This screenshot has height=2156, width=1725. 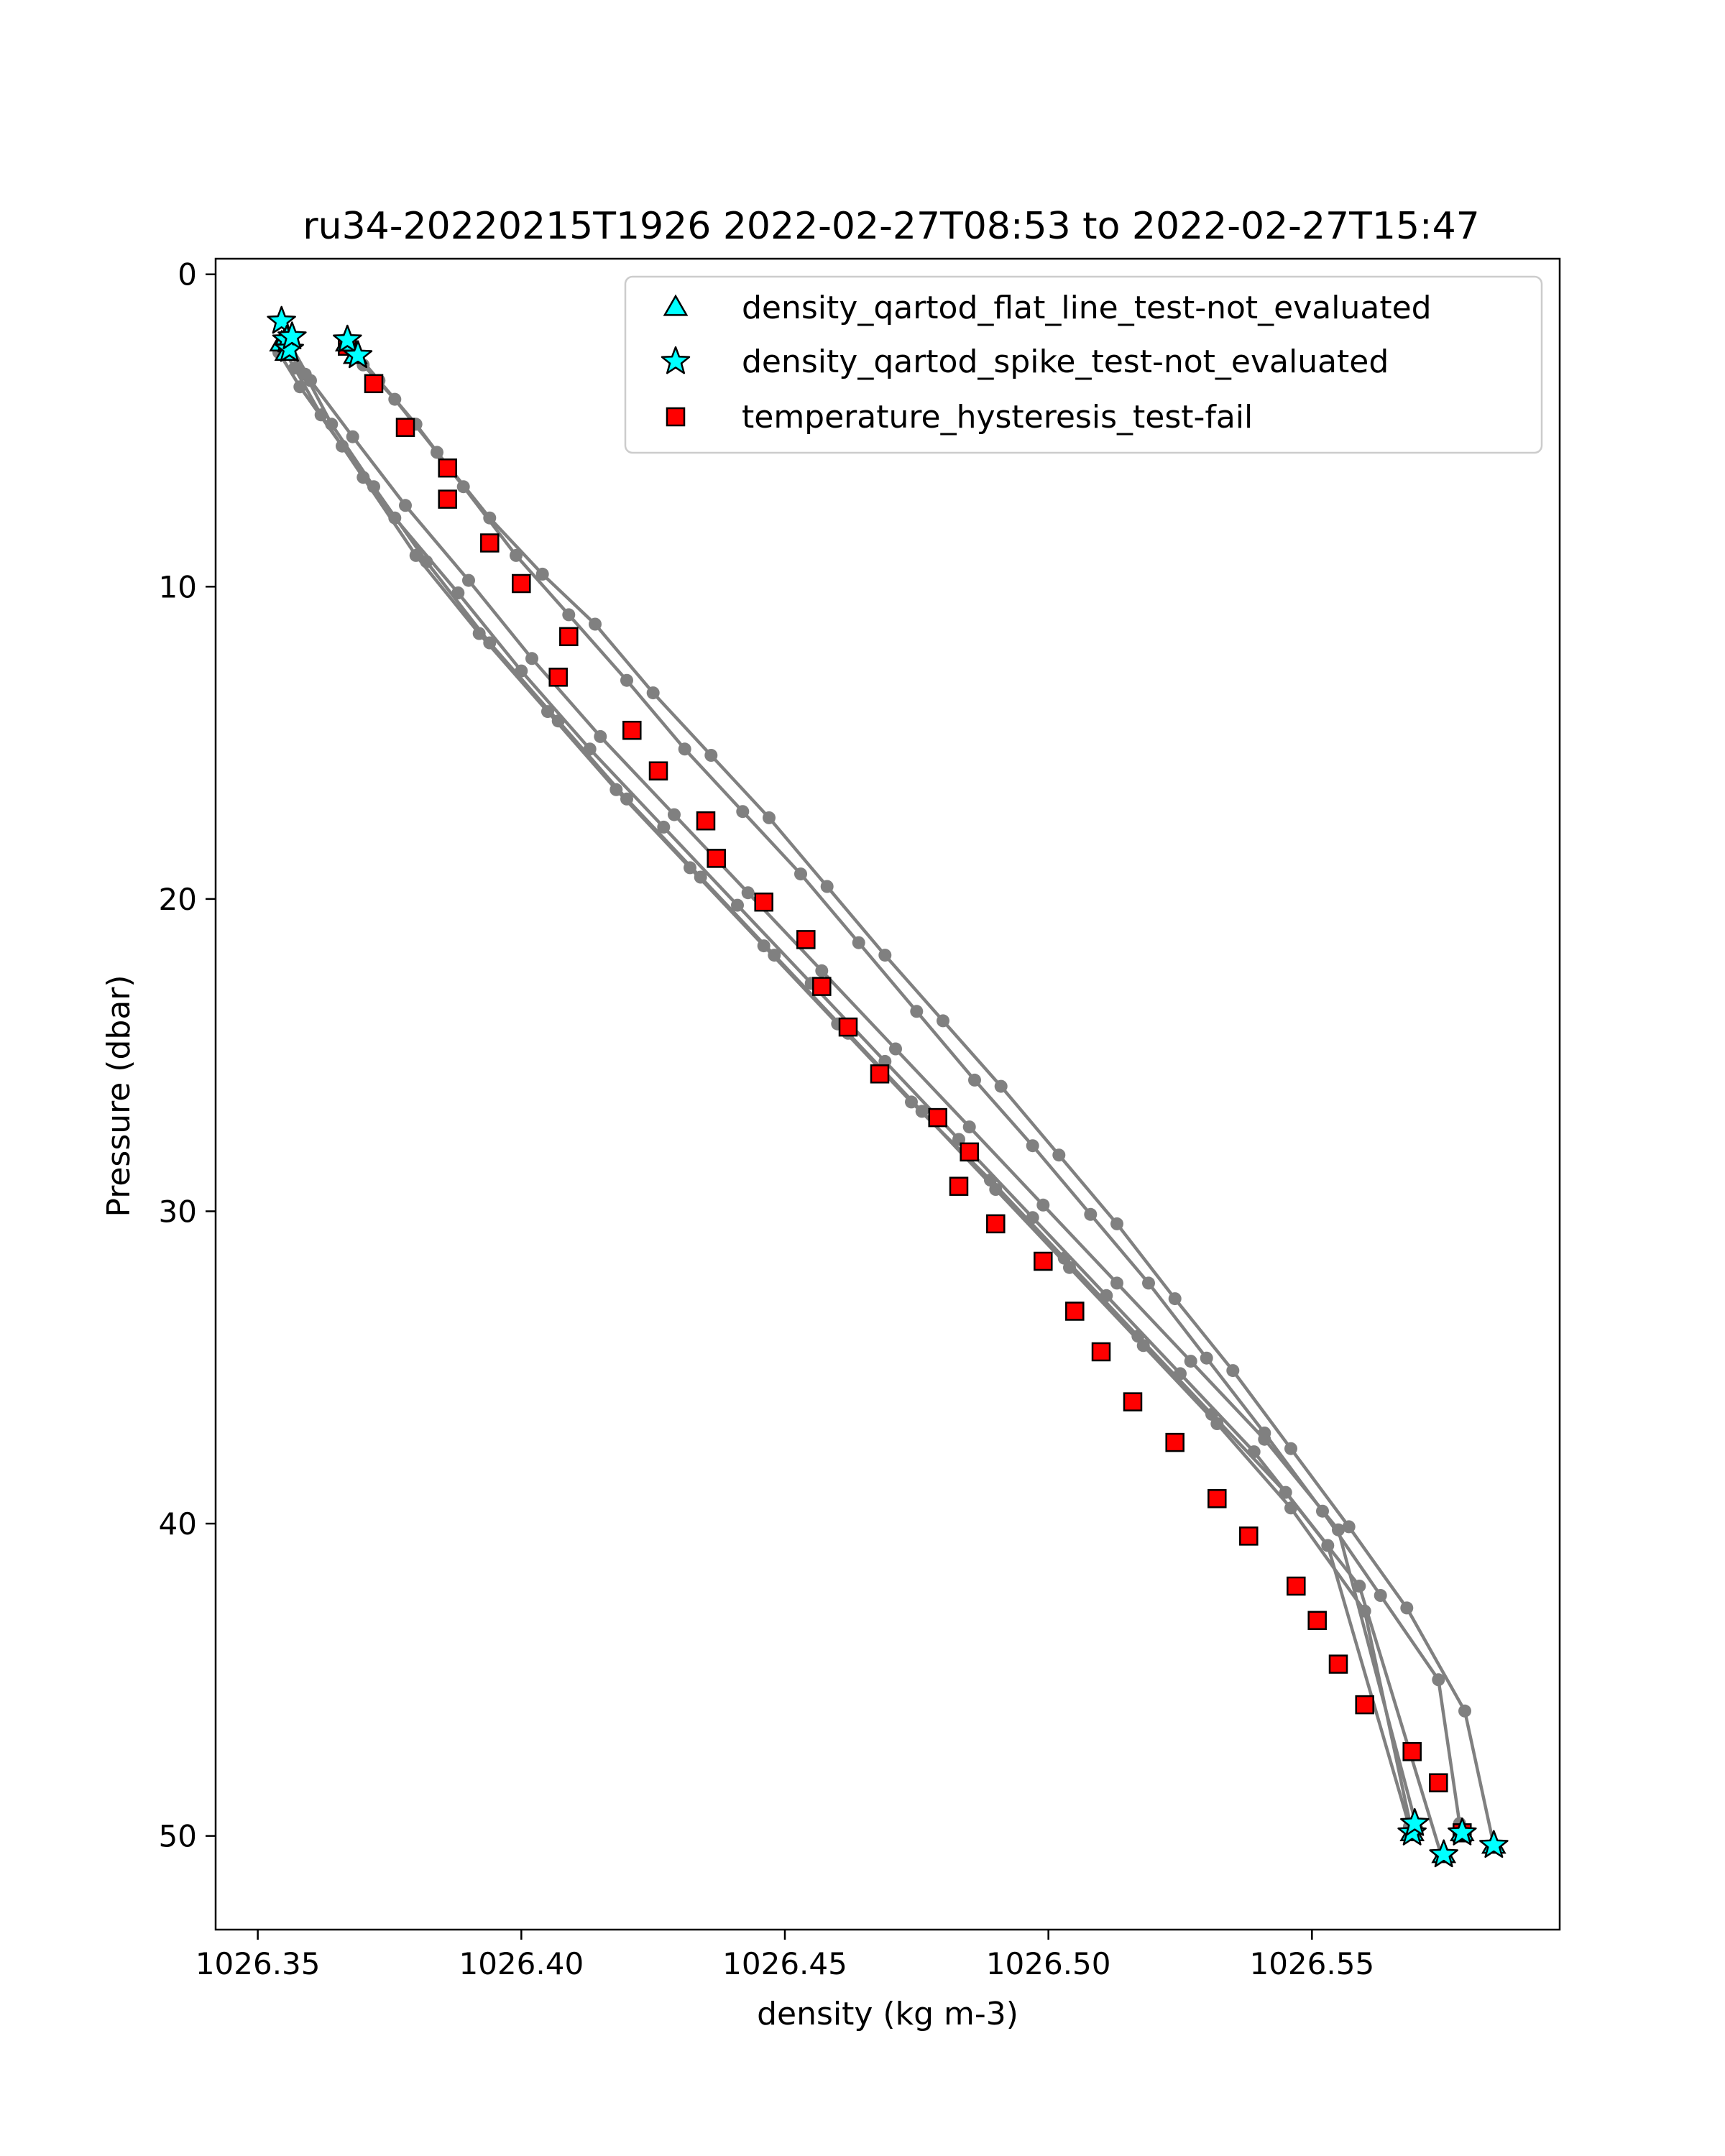 What do you see at coordinates (997, 417) in the screenshot?
I see `legend-label-hyst: temperature_hysteresis_test-fail` at bounding box center [997, 417].